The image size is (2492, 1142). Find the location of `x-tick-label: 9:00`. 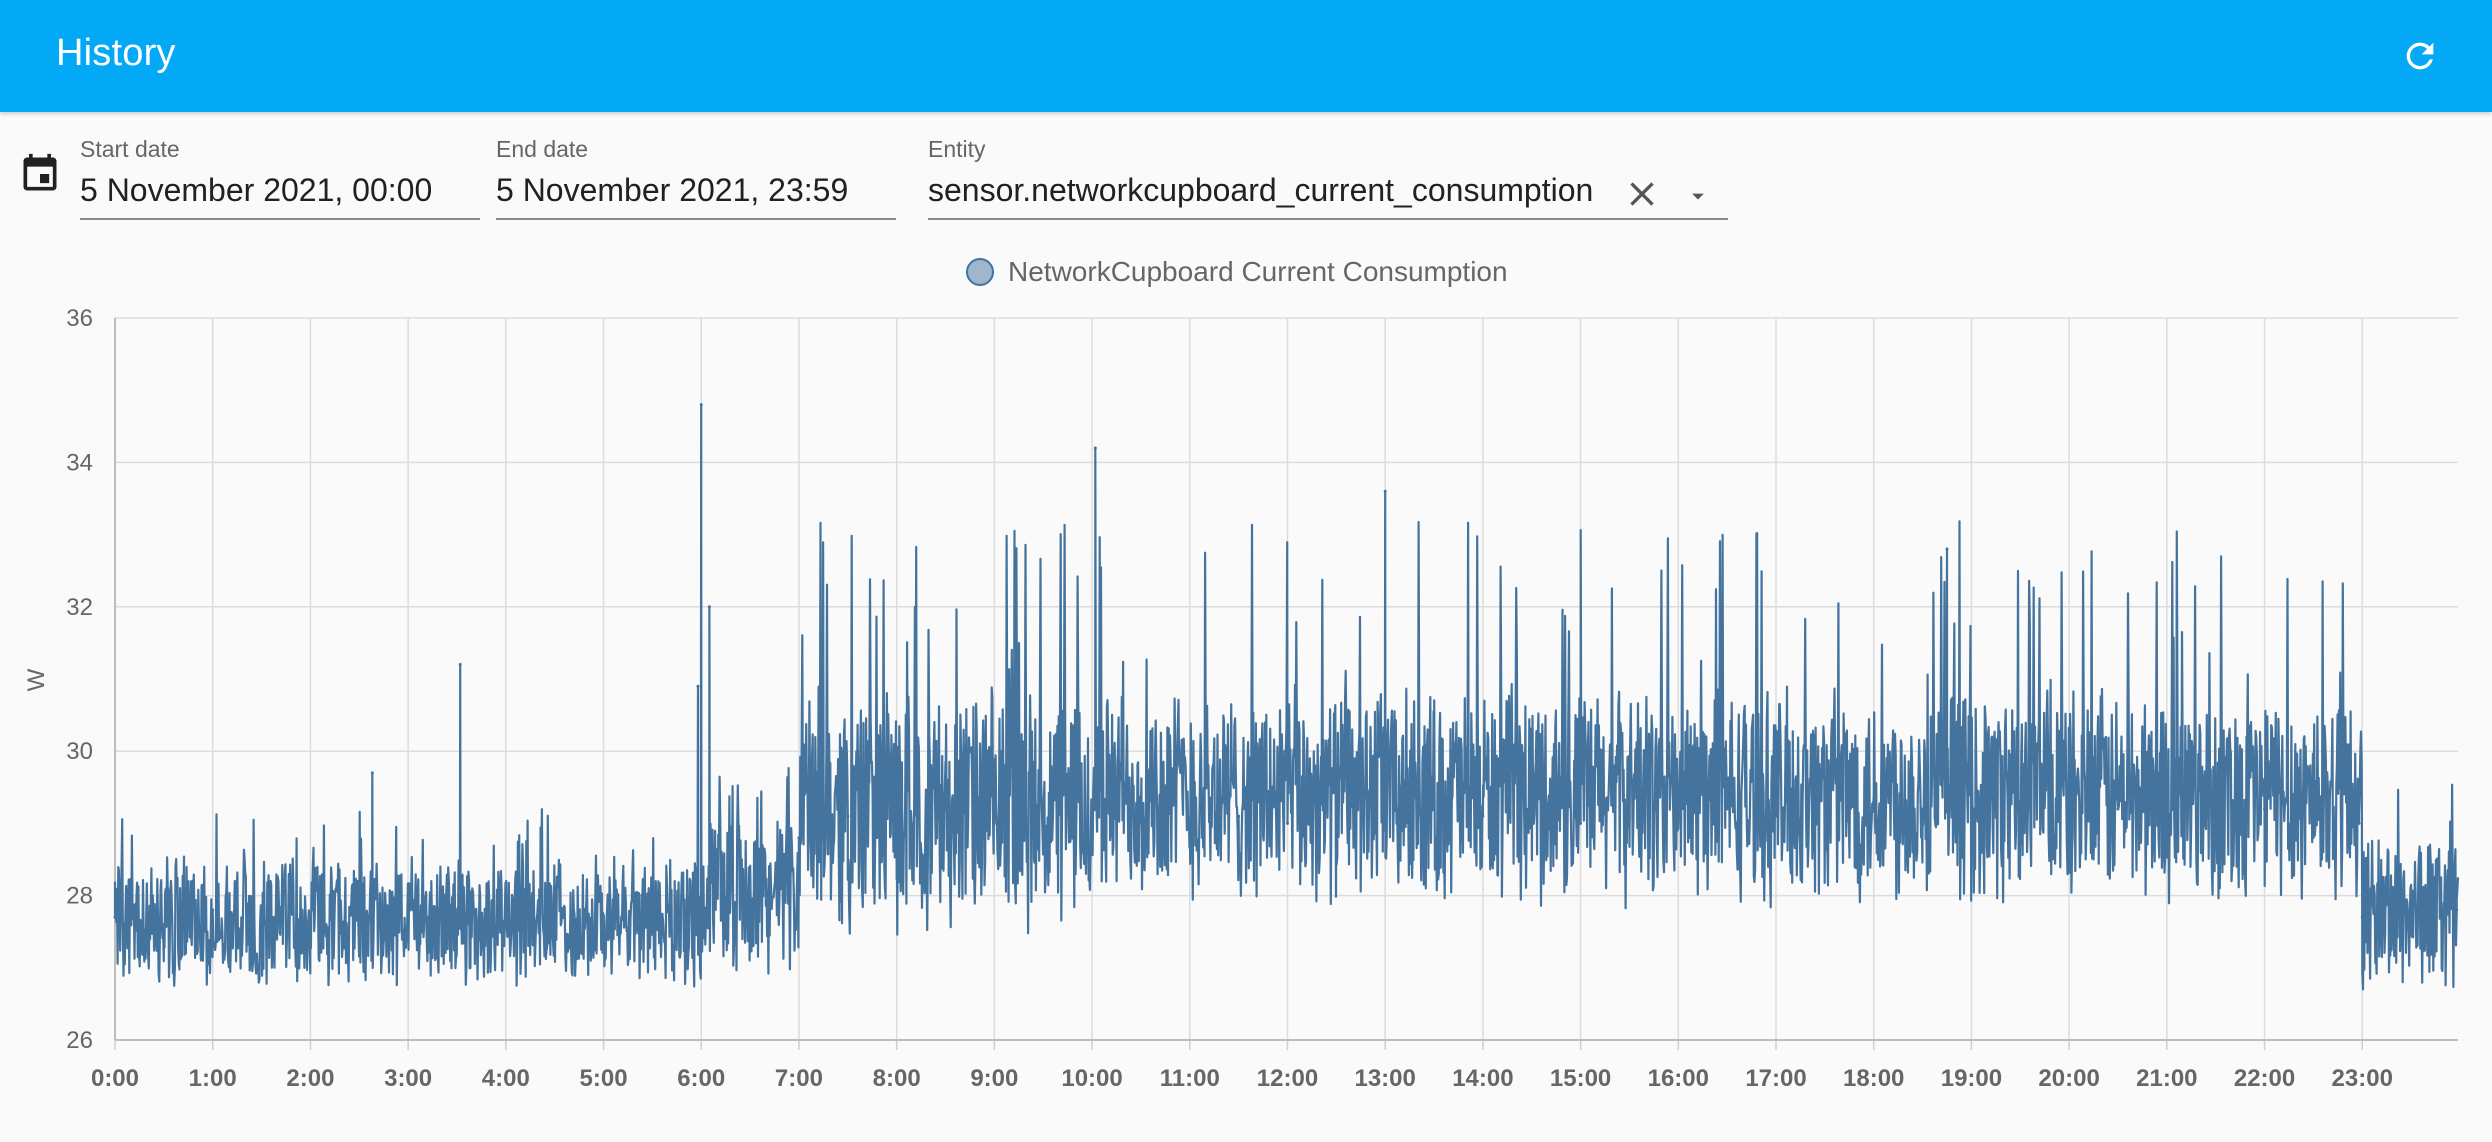

x-tick-label: 9:00 is located at coordinates (994, 1078).